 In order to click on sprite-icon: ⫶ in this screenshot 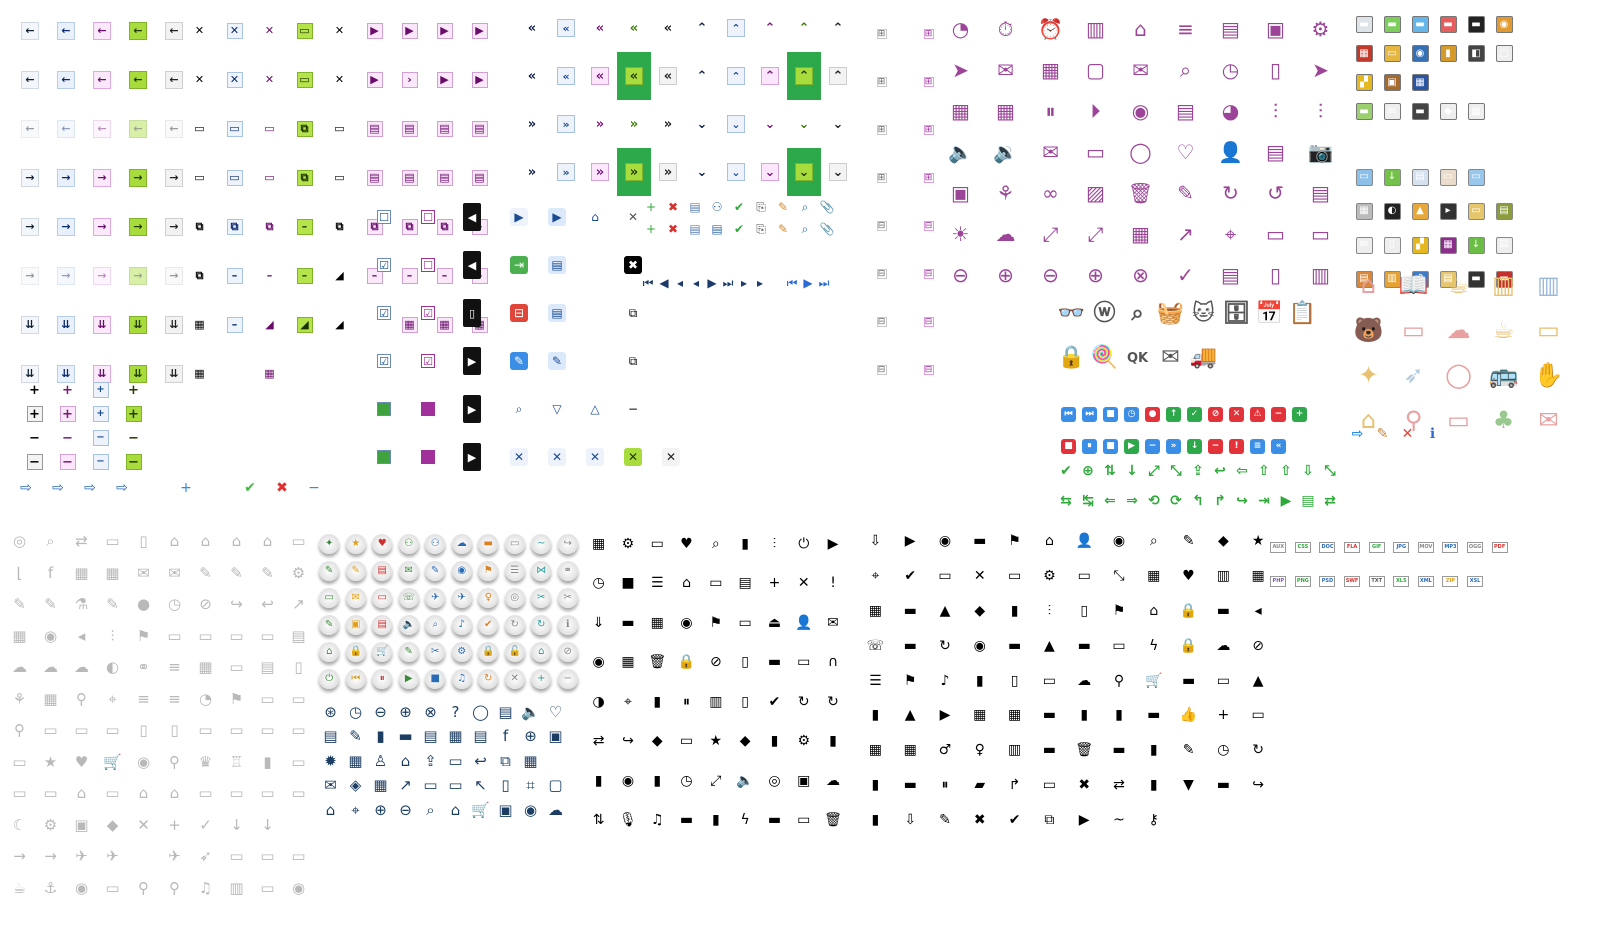, I will do `click(774, 543)`.